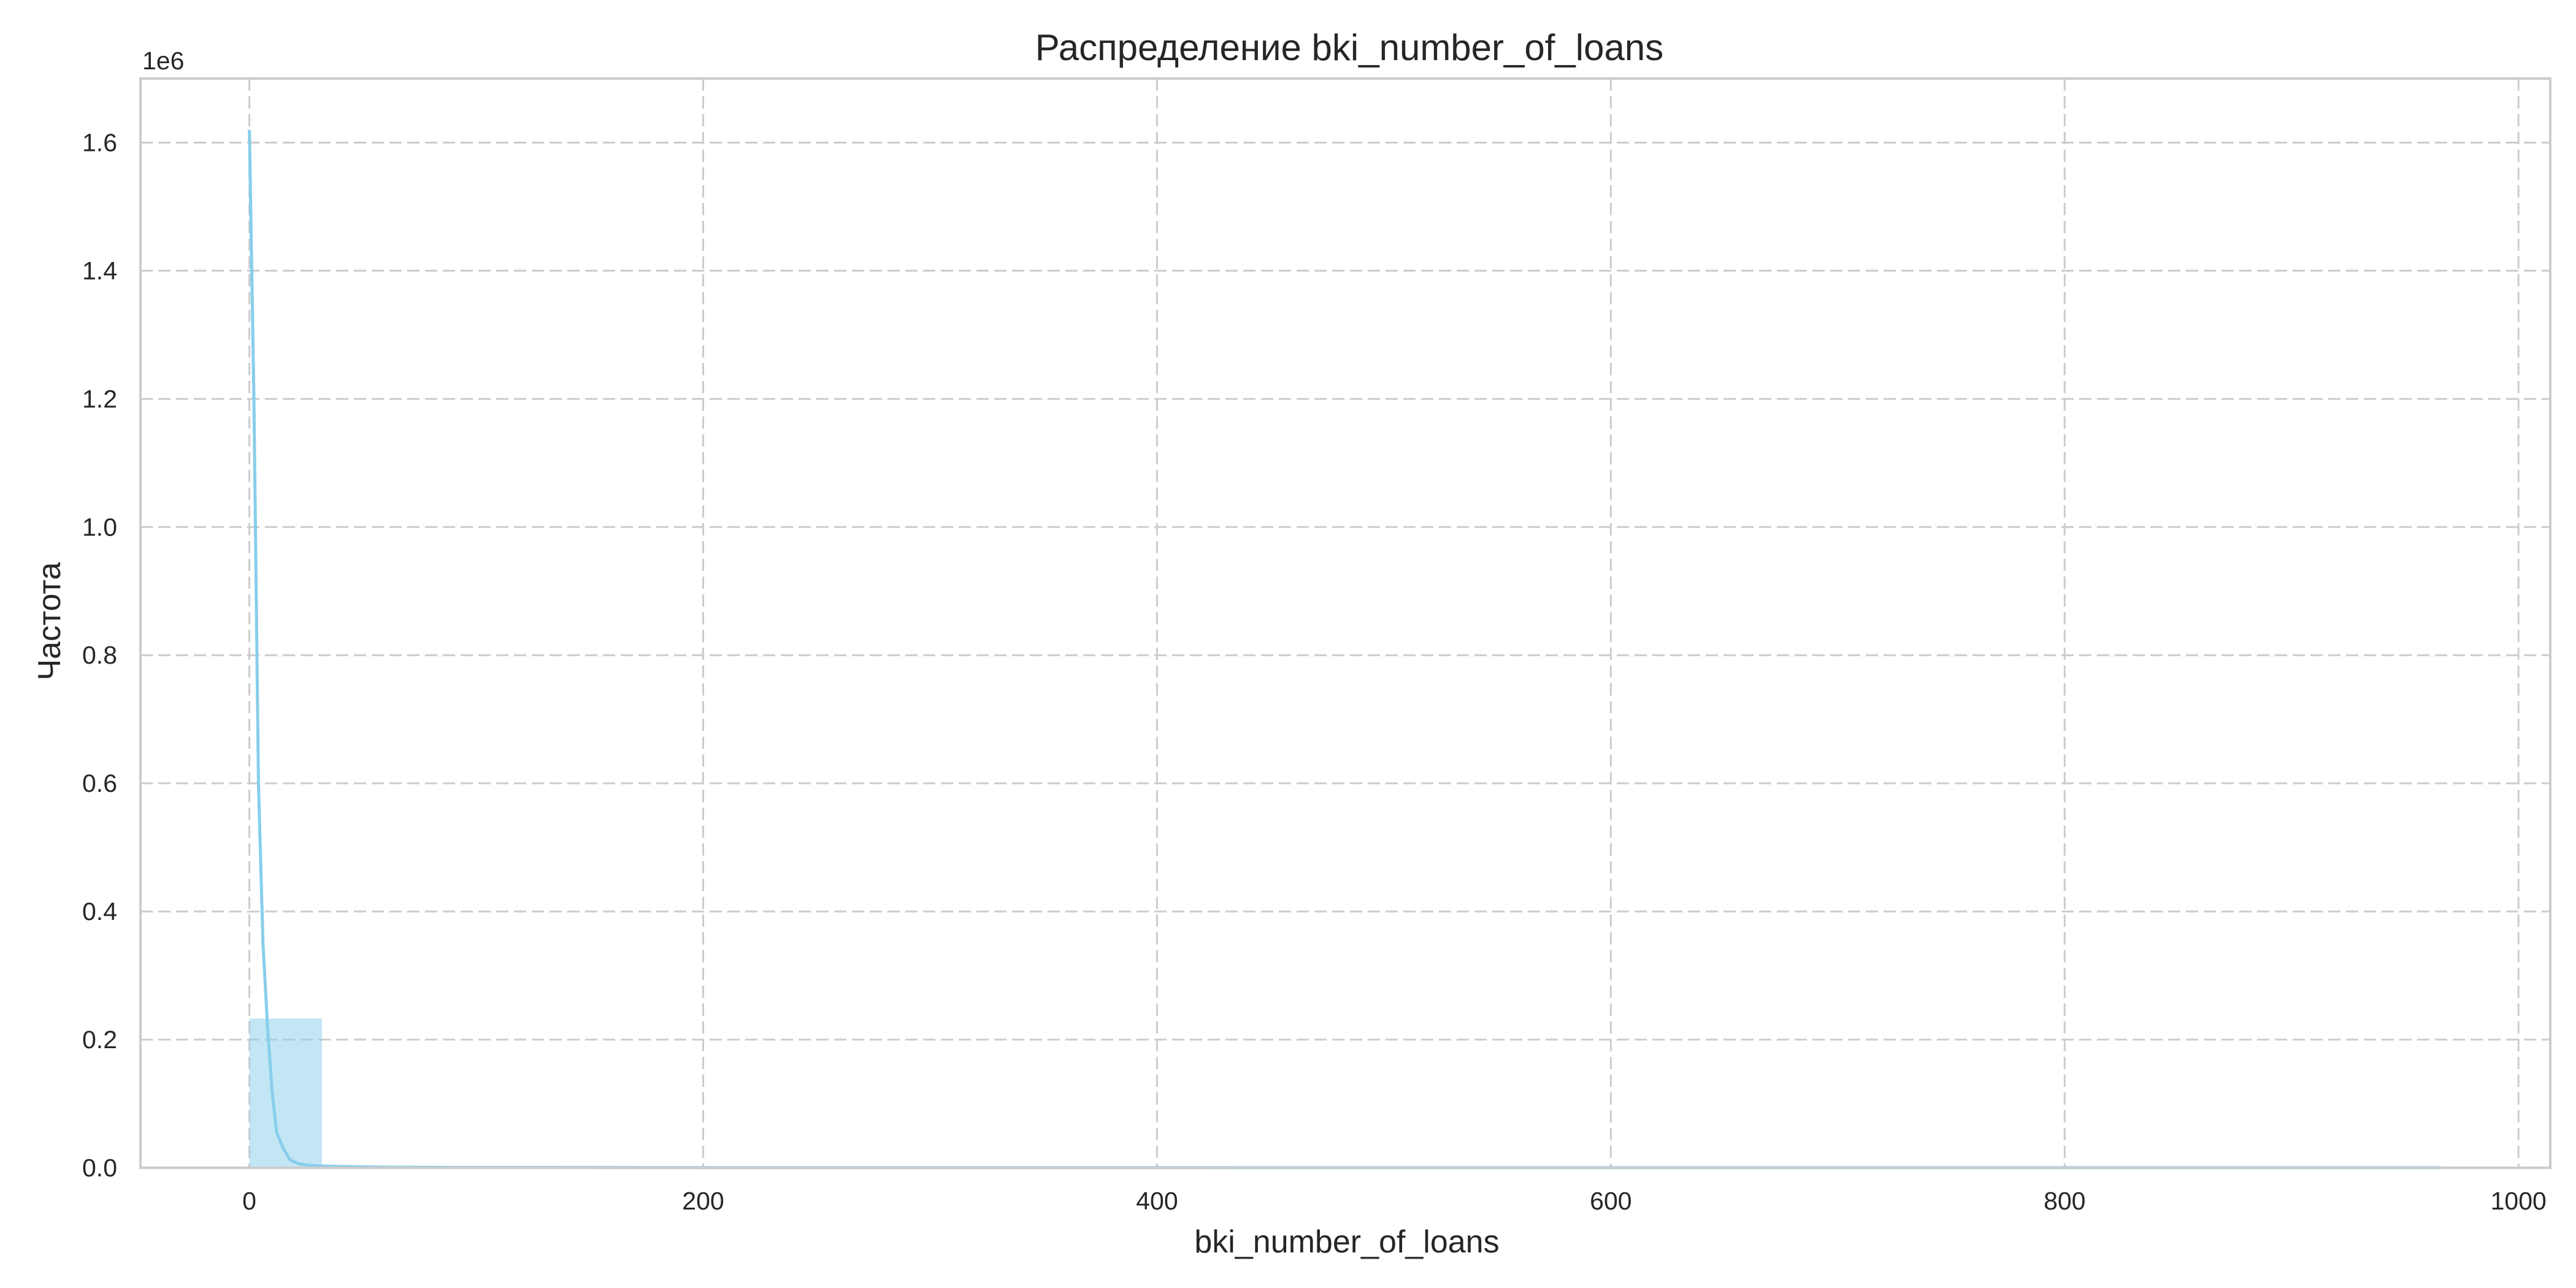 This screenshot has height=1288, width=2576. Describe the element at coordinates (99, 1039) in the screenshot. I see `y-tick-label-1: 0.2` at that location.